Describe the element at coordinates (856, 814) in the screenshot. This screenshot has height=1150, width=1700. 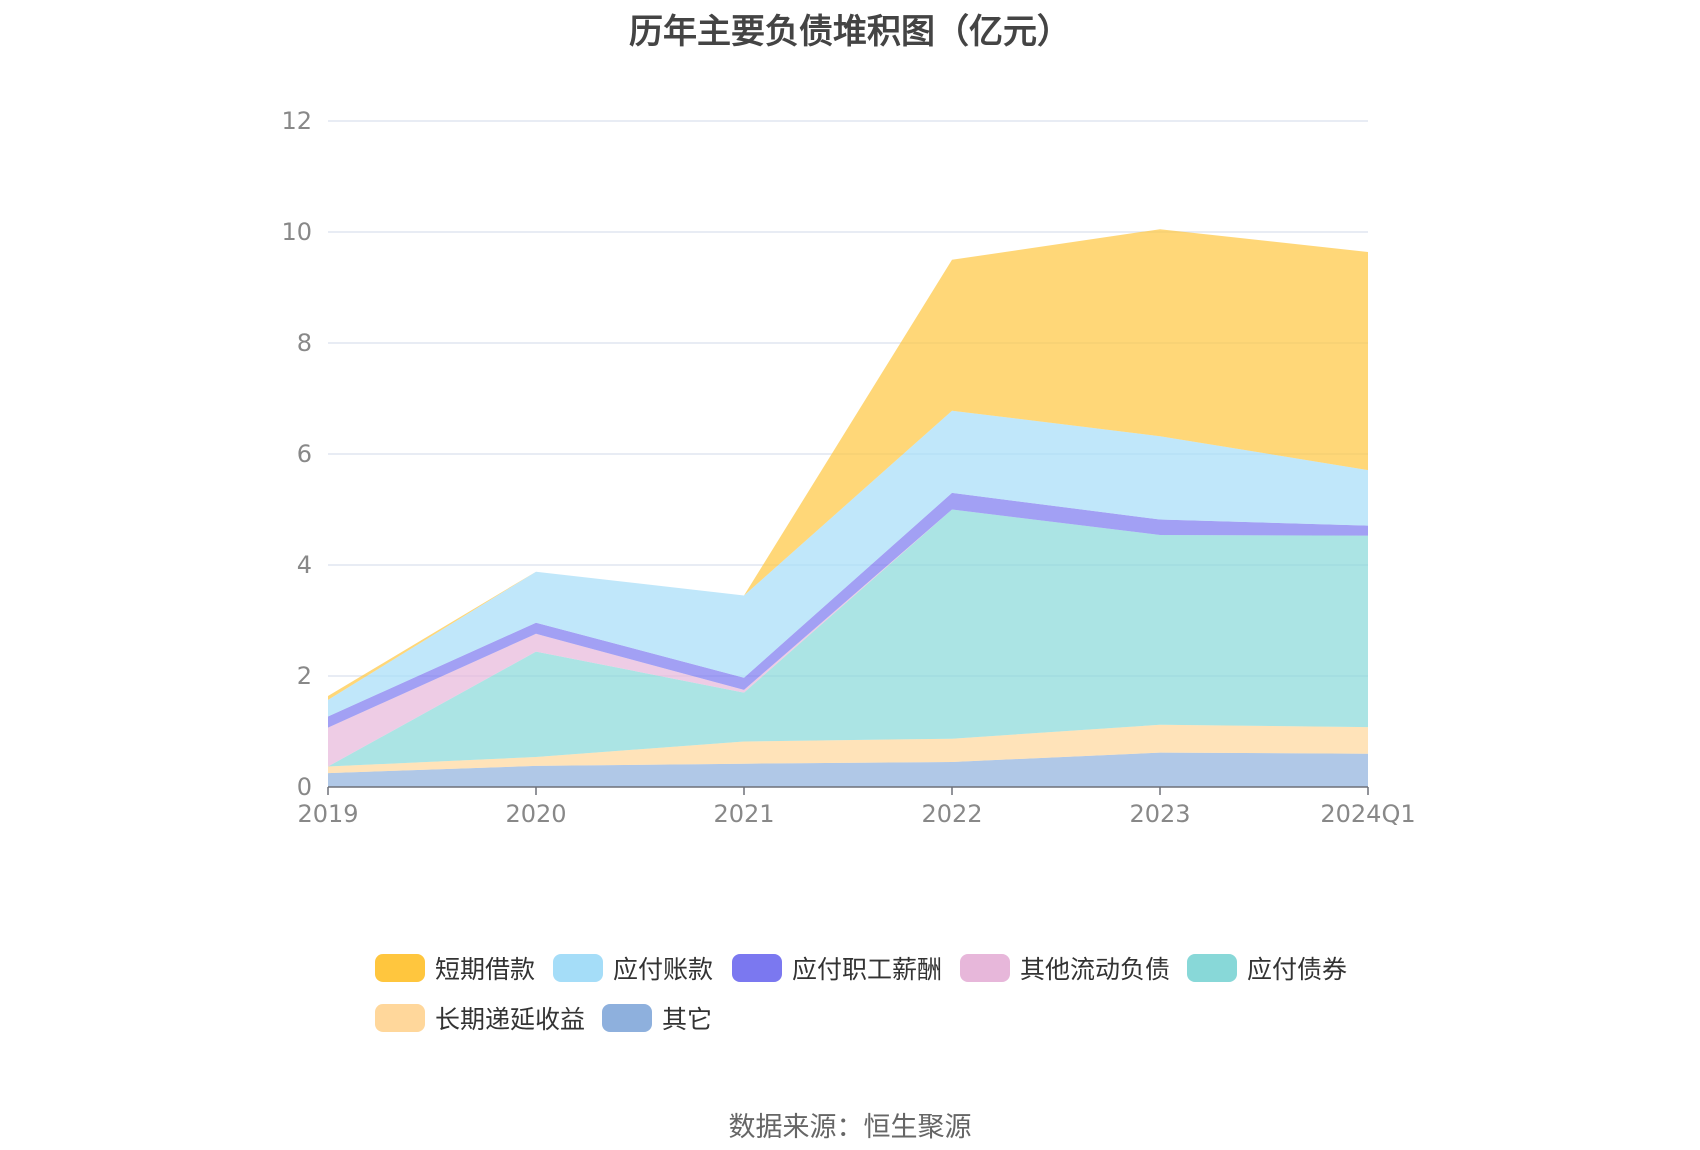
I see `x-tick-labels: 2019 2020 2021 2022 2023 2024Q1` at that location.